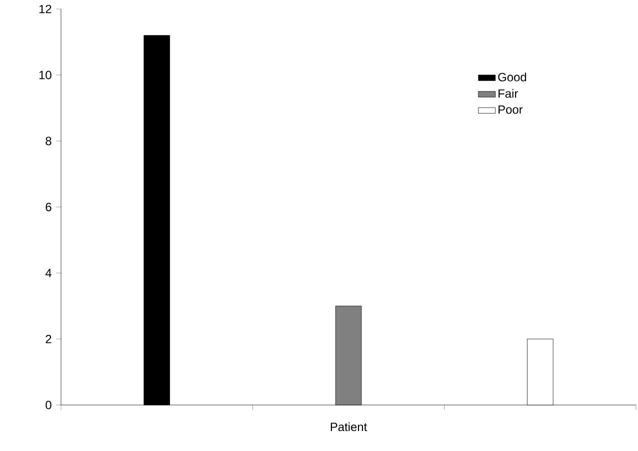  Describe the element at coordinates (349, 427) in the screenshot. I see `x-axis-title: Patient` at that location.